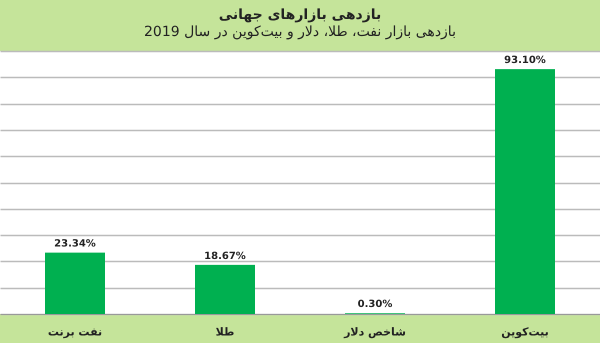 Image resolution: width=600 pixels, height=343 pixels. What do you see at coordinates (75, 244) in the screenshot?
I see `data-label: 23.34%` at bounding box center [75, 244].